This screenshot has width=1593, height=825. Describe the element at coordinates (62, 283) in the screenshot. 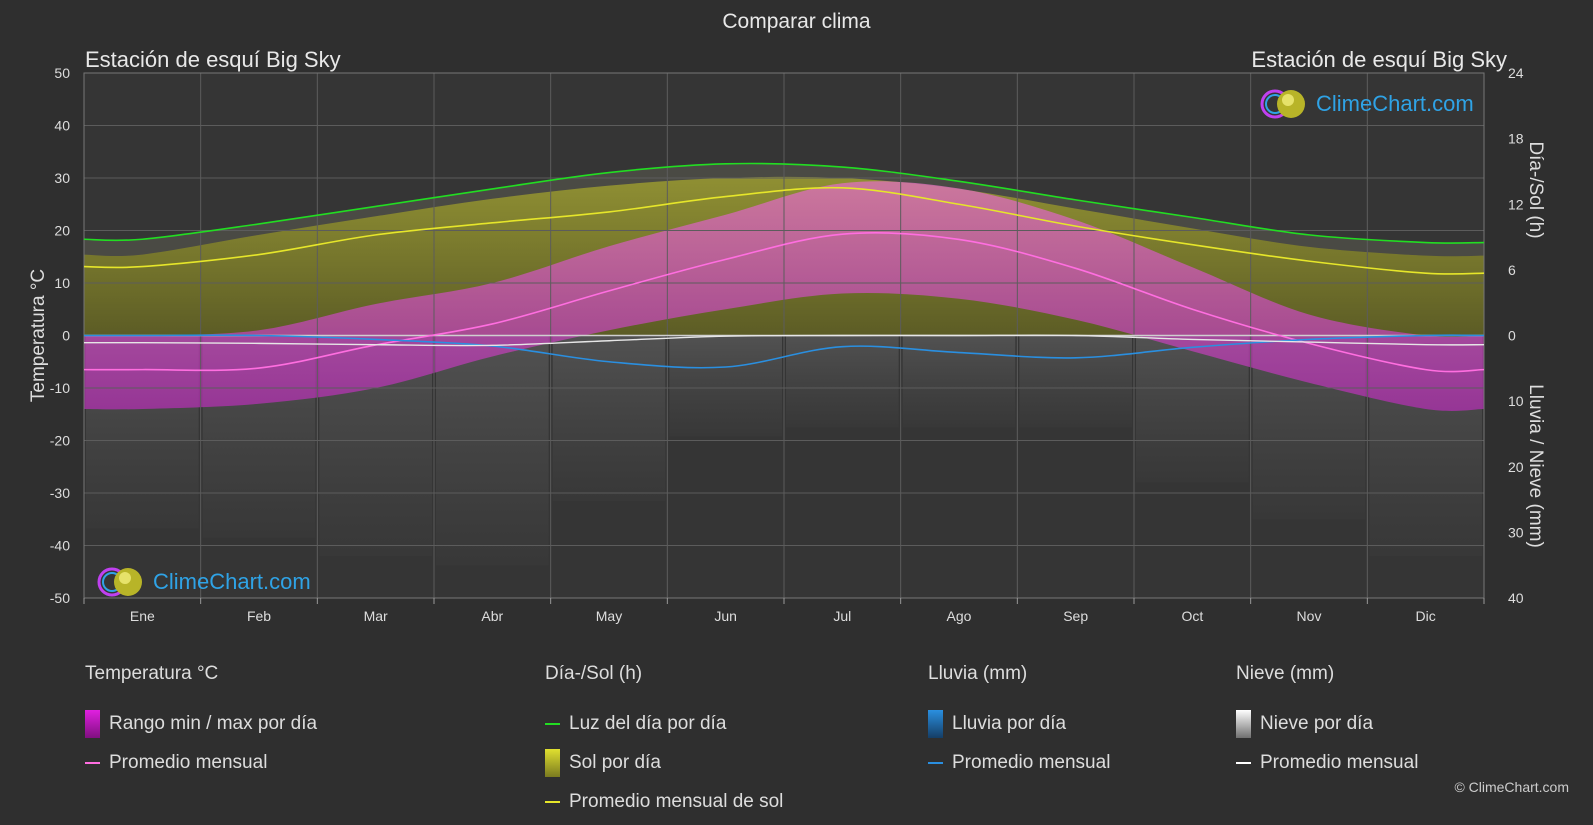

I see `y-tick-label-left: 10` at that location.